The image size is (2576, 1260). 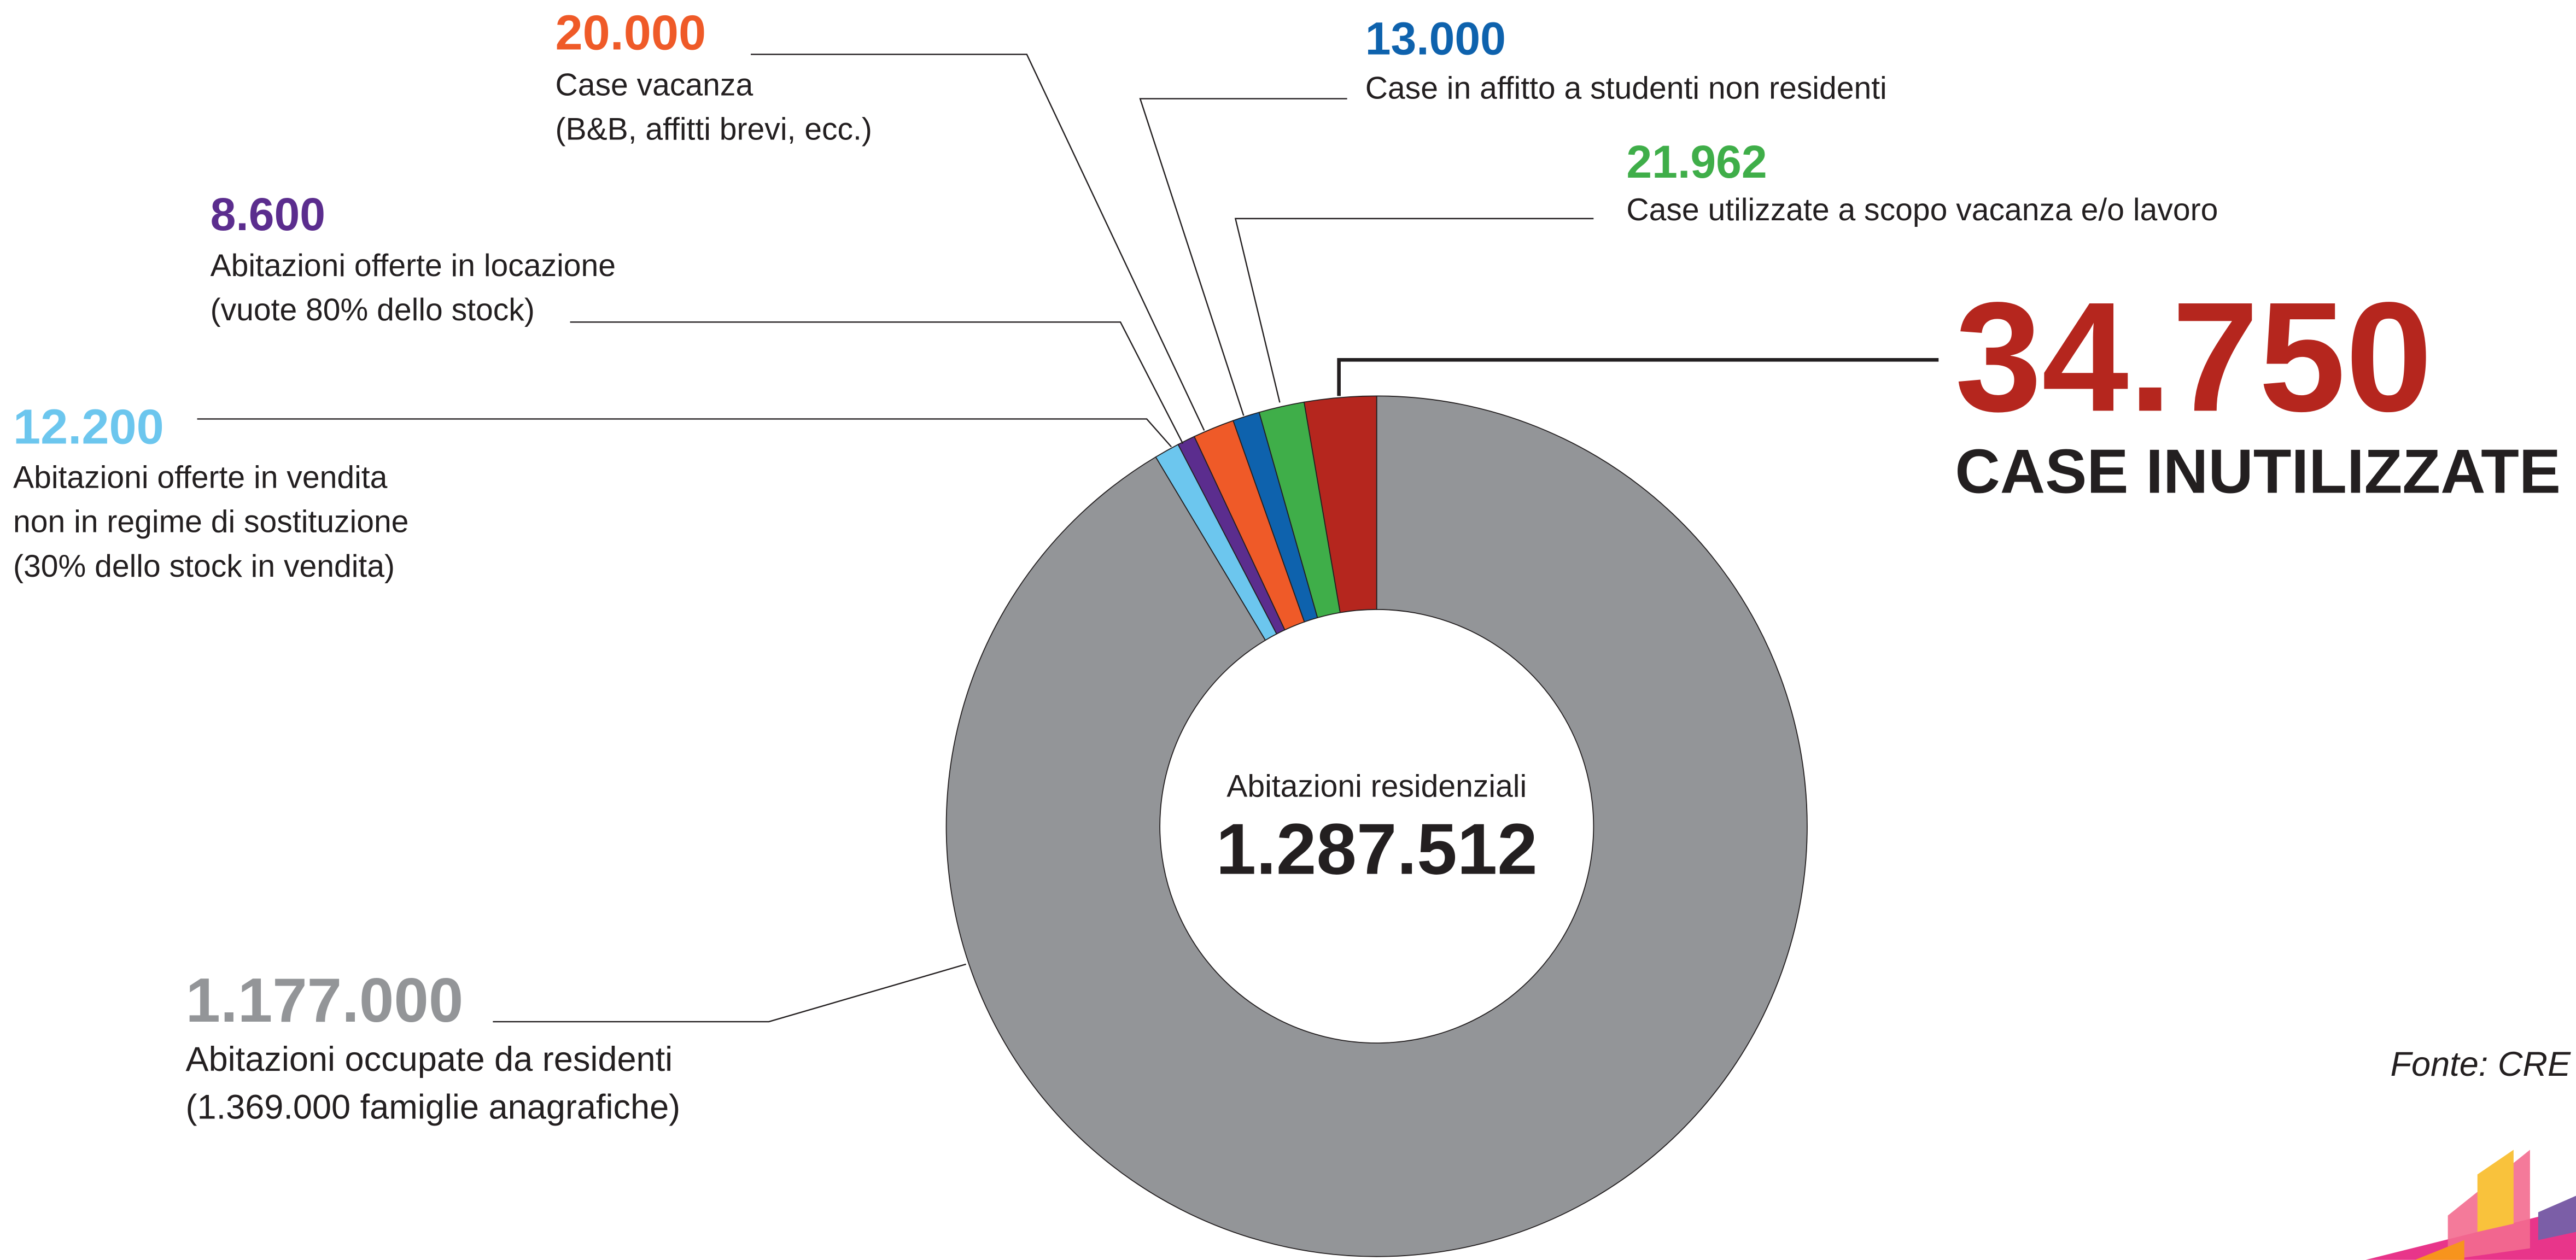 I want to click on center-title: Abitazioni residenziali, so click(x=1376, y=786).